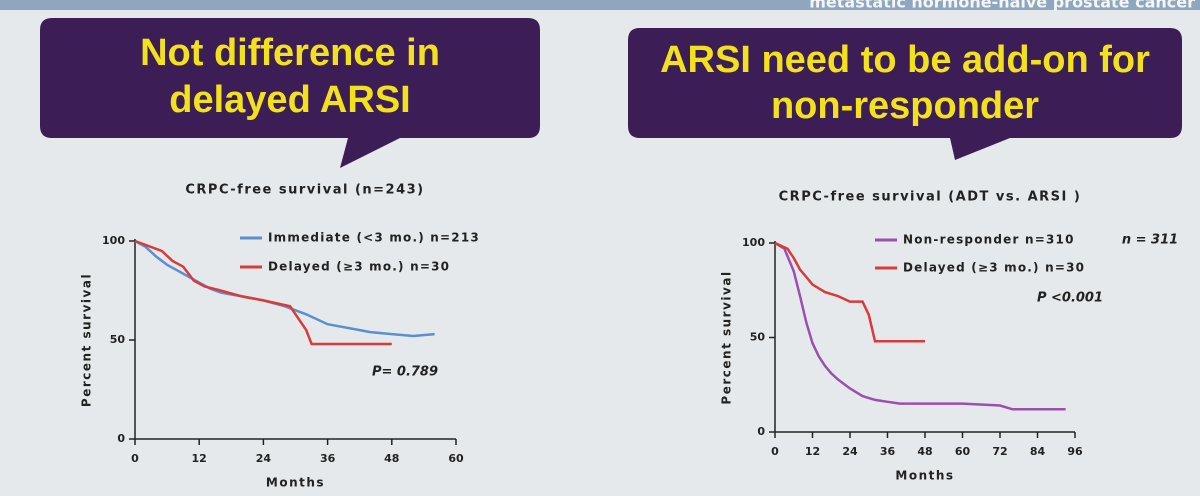 Image resolution: width=1200 pixels, height=496 pixels. I want to click on chart-title: CRPC-free survival (n=243), so click(304, 190).